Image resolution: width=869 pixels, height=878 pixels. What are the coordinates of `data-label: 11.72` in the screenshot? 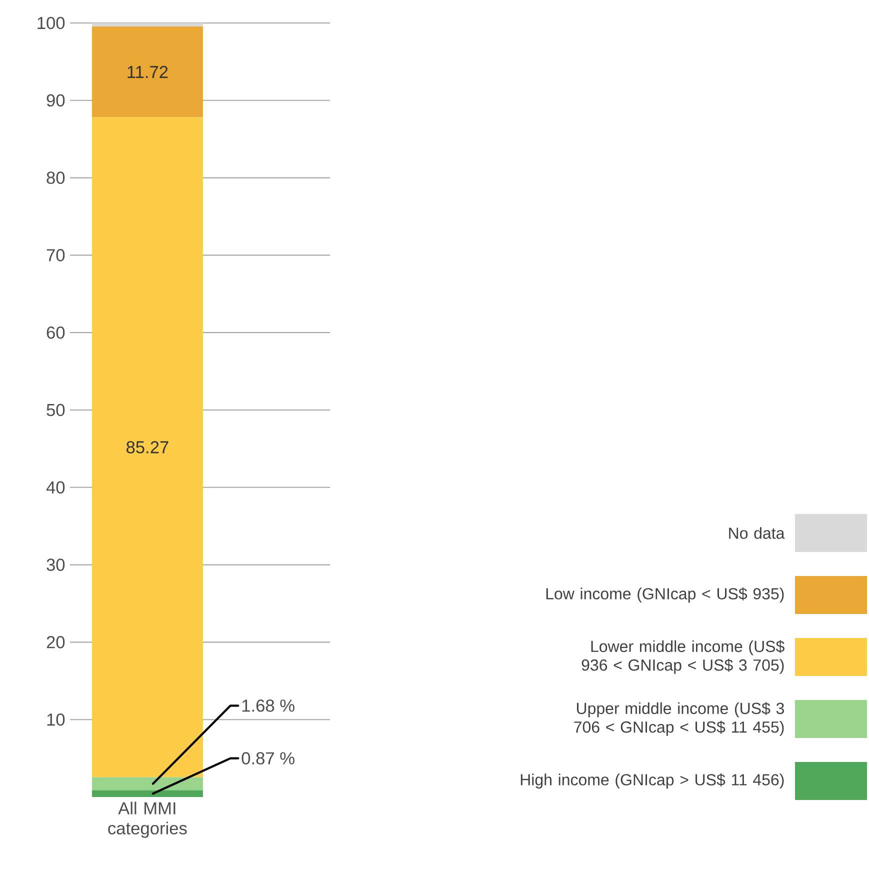 It's located at (148, 72).